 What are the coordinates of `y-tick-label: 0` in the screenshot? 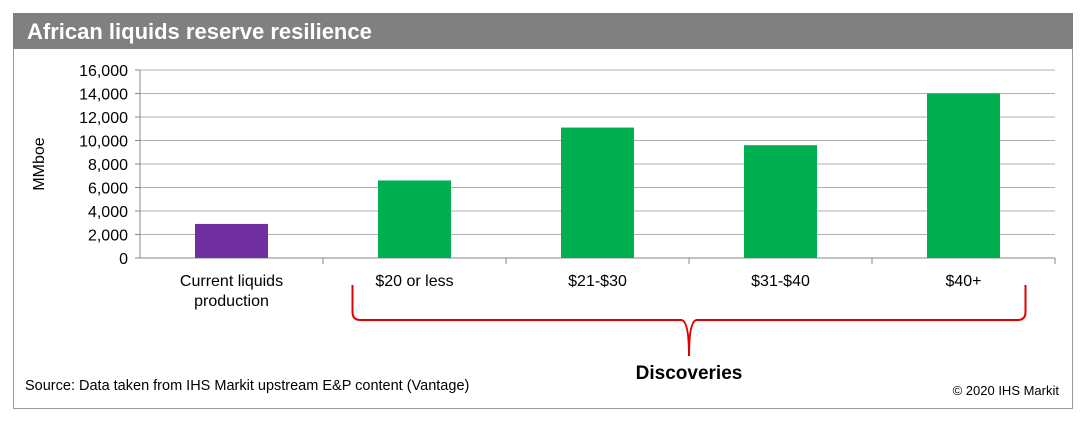 It's located at (123, 259).